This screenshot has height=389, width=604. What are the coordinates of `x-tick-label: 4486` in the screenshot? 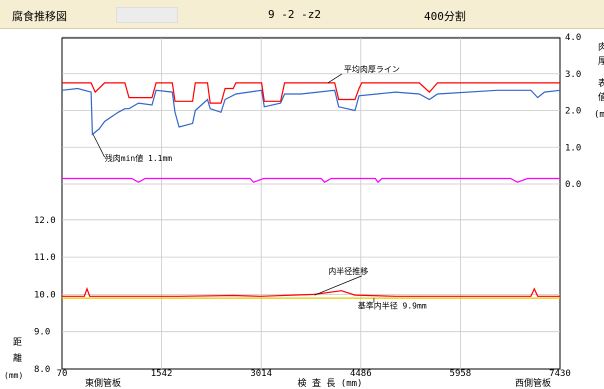 It's located at (361, 374).